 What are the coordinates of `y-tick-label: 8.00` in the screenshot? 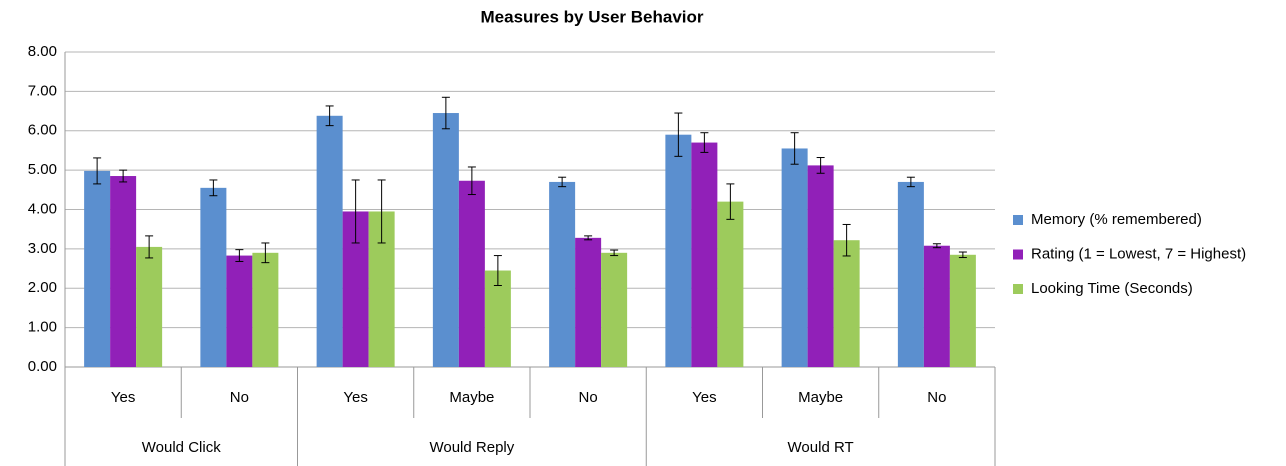 It's located at (42, 51).